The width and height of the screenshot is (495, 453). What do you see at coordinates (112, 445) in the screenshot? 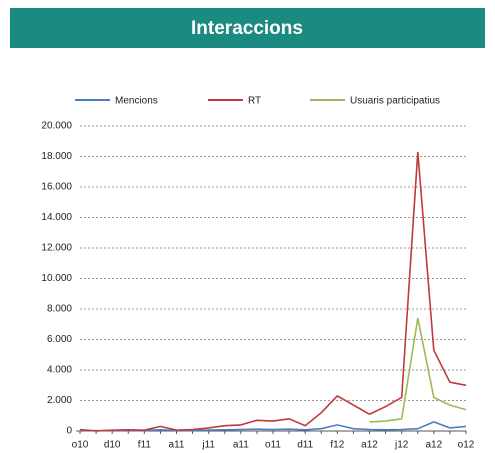
I see `x-tick-label: d10` at bounding box center [112, 445].